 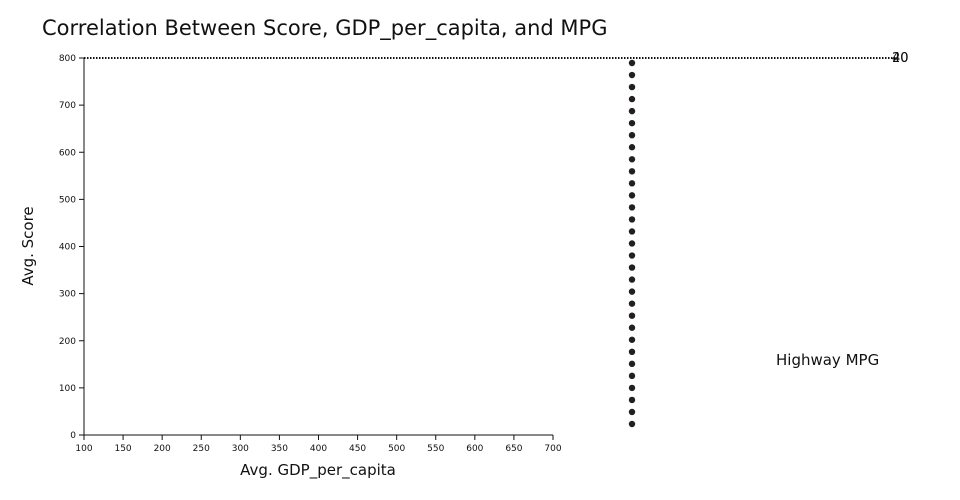 I want to click on legend-title: Highway MPG, so click(x=827, y=360).